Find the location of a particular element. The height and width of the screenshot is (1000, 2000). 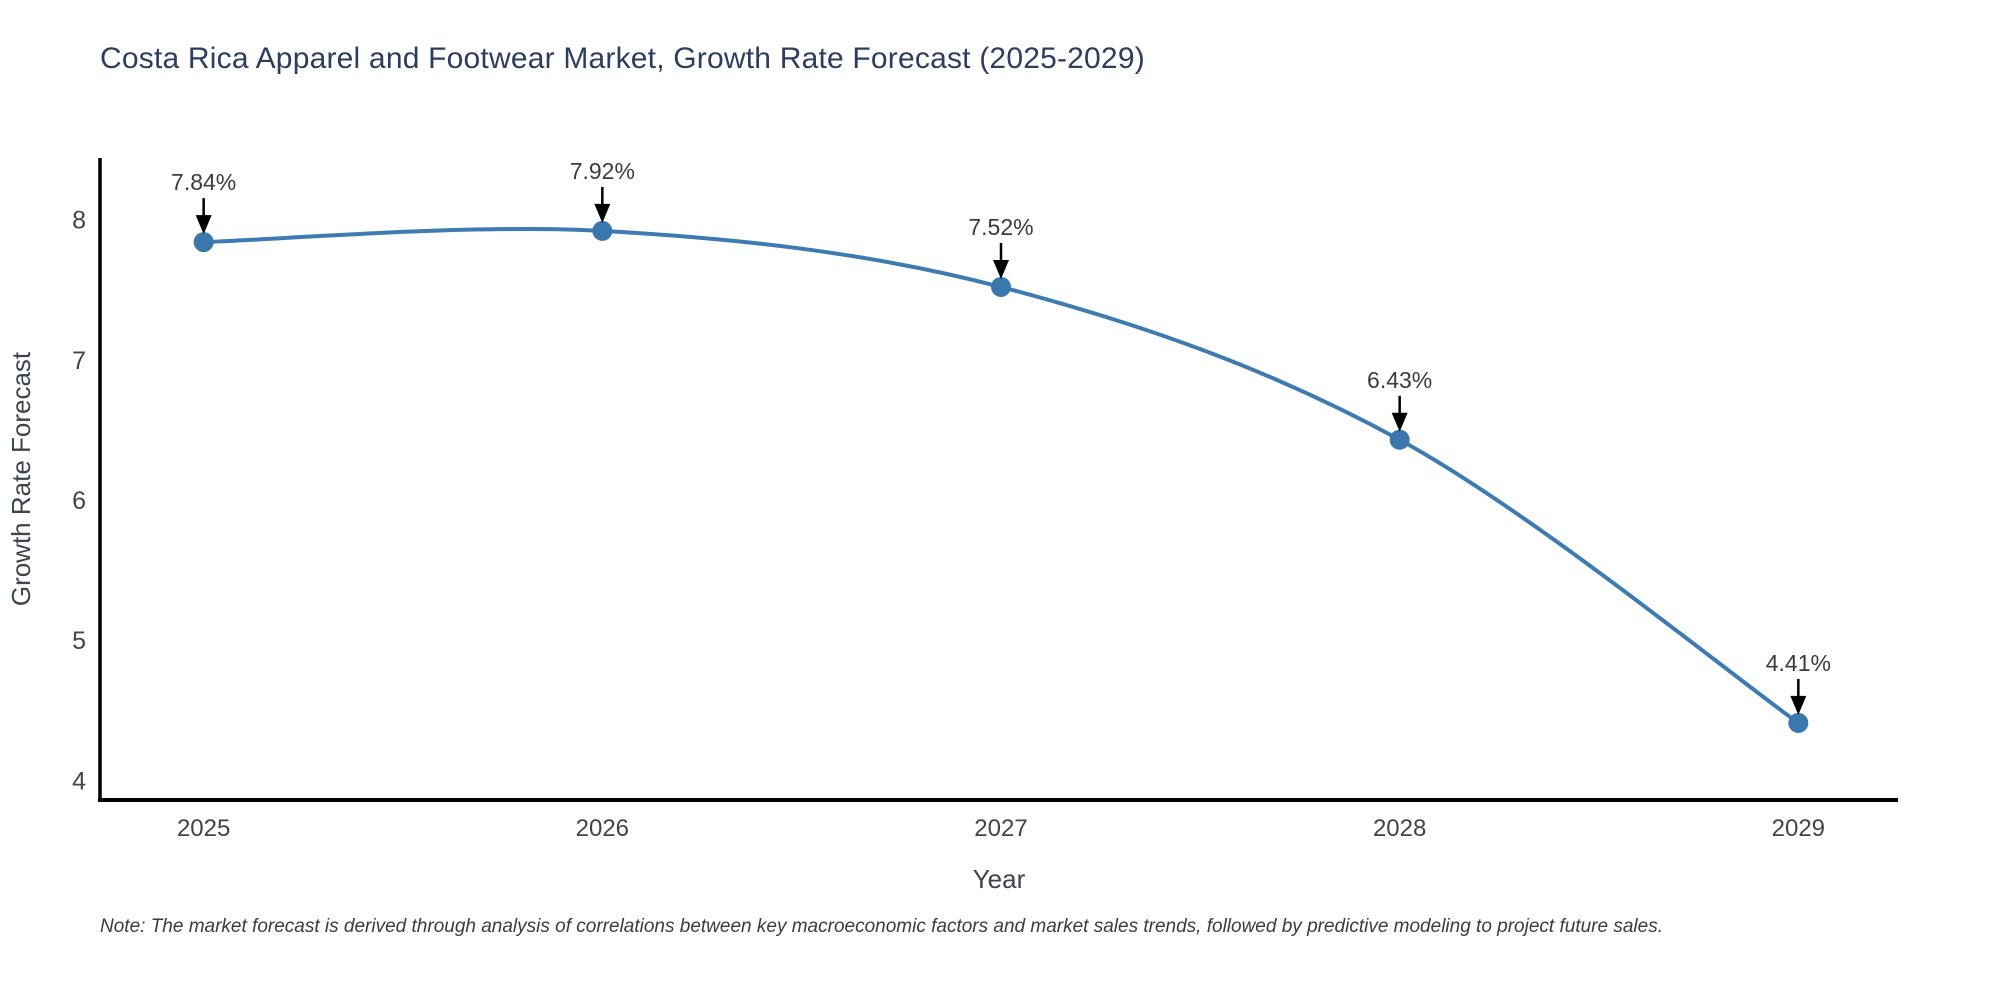

data-point-marker-2028 is located at coordinates (1399, 439).